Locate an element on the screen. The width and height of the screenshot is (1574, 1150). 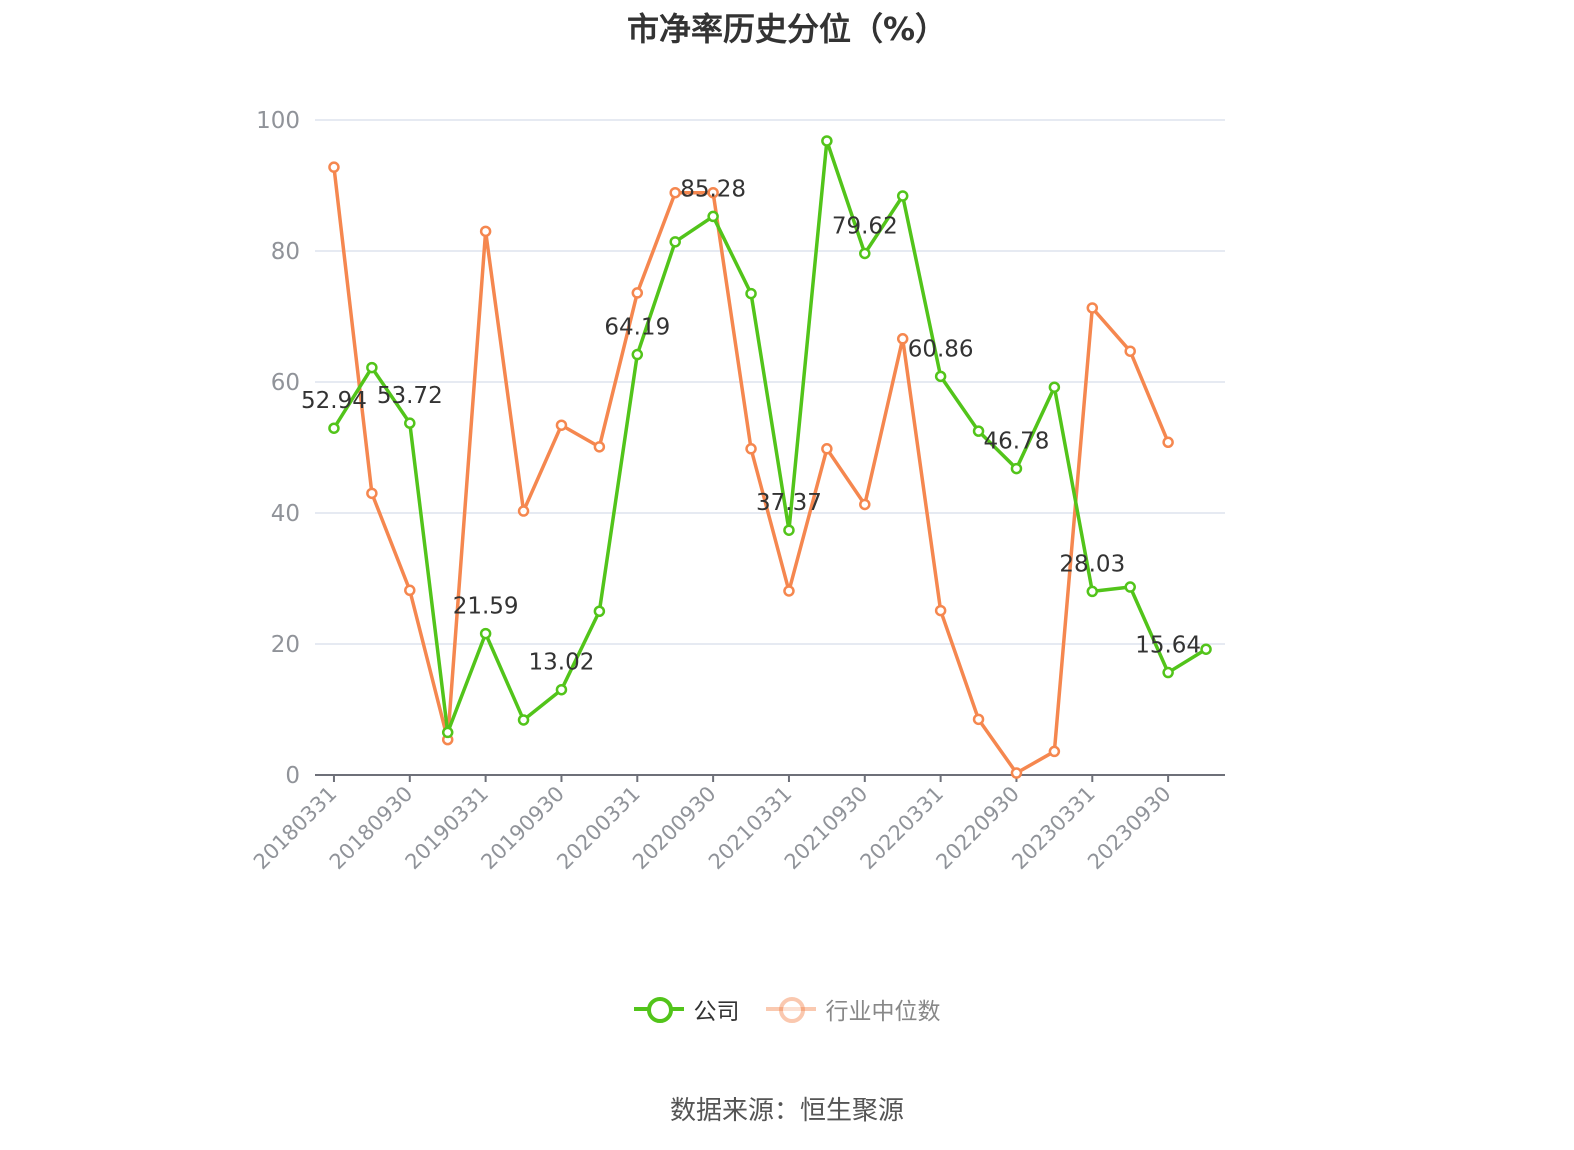
data-label: 52.94 is located at coordinates (334, 401).